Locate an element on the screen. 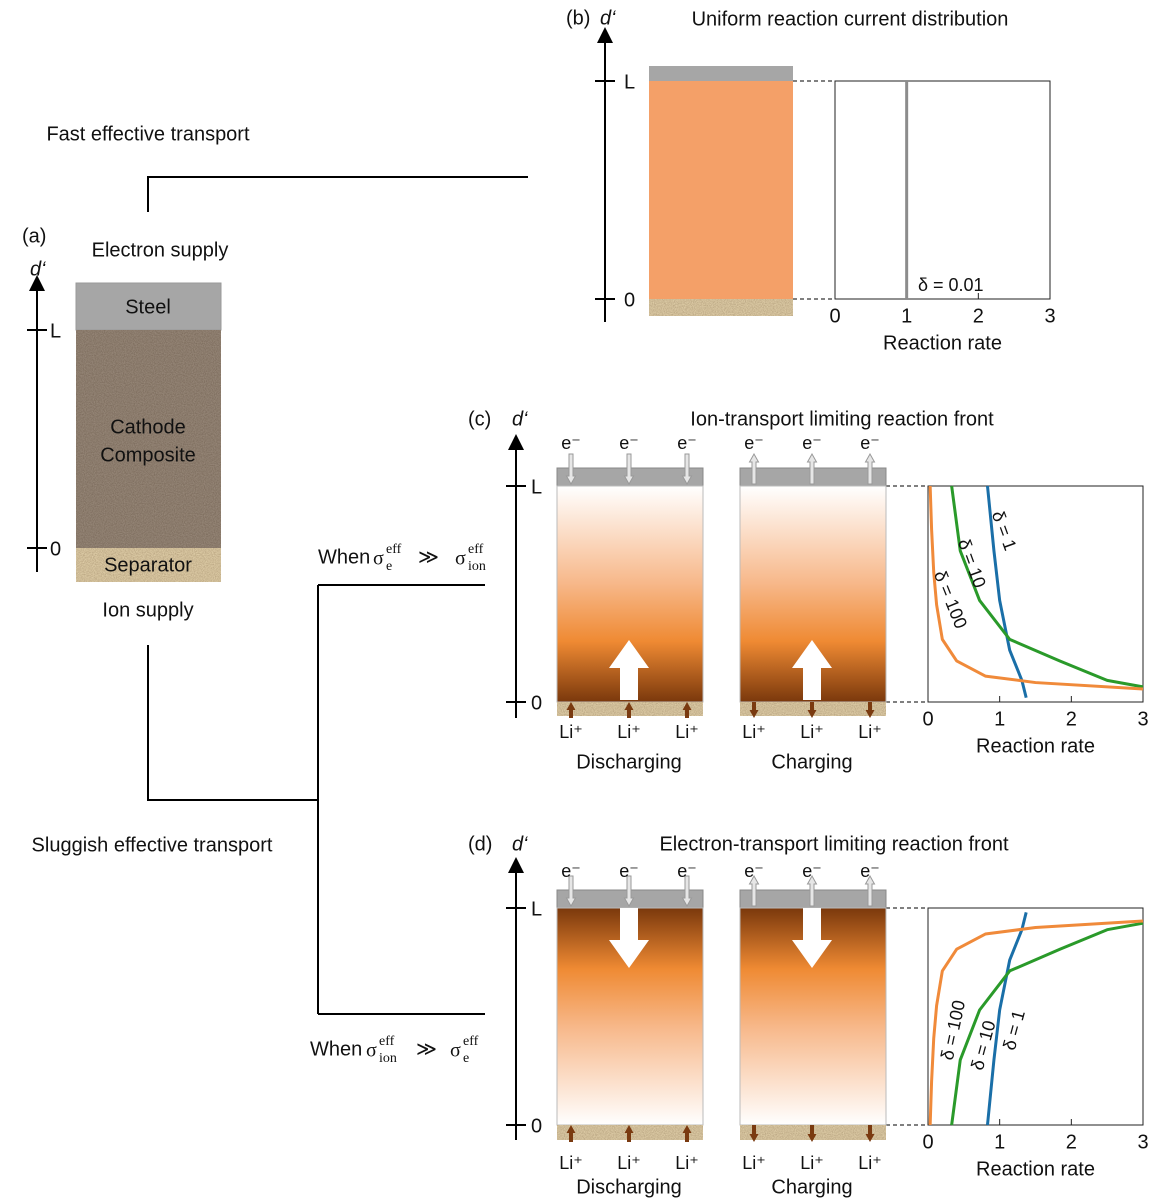 The width and height of the screenshot is (1154, 1200). panel-label: (d) is located at coordinates (480, 844).